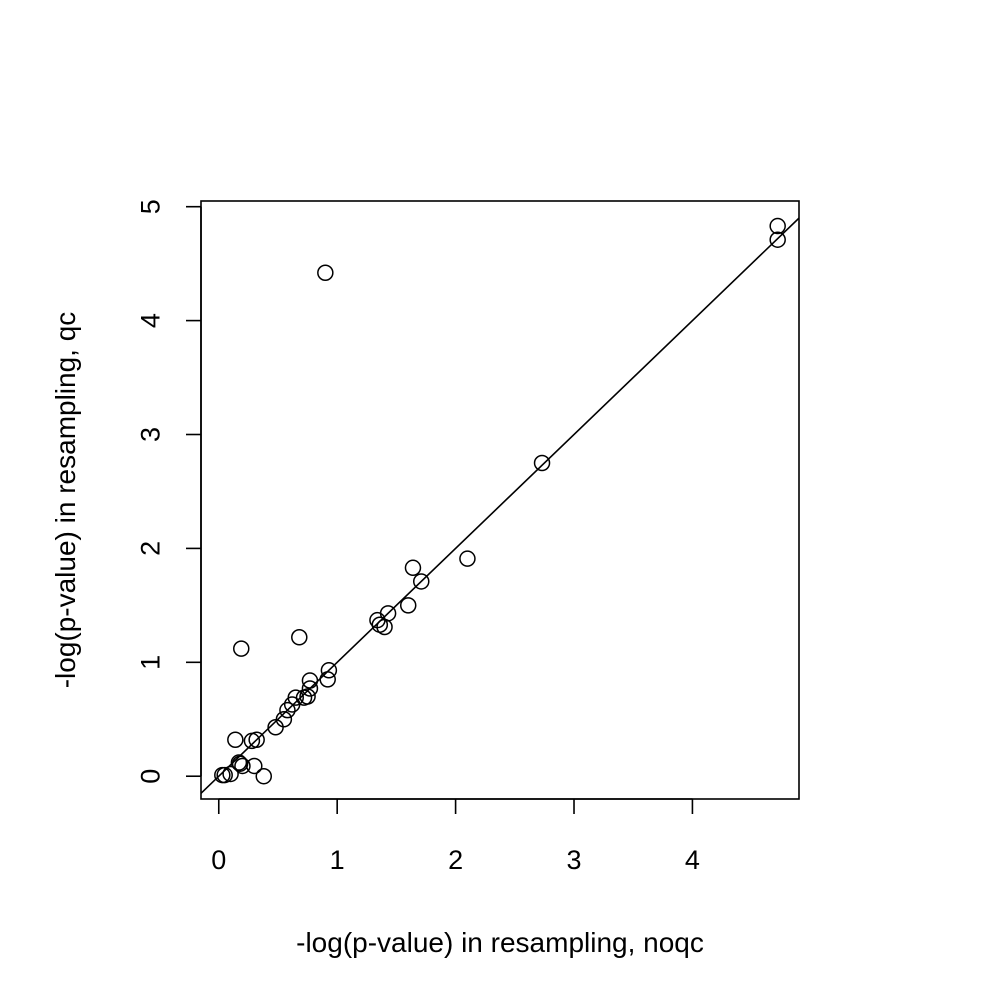  I want to click on x-tick-label: 4, so click(692, 860).